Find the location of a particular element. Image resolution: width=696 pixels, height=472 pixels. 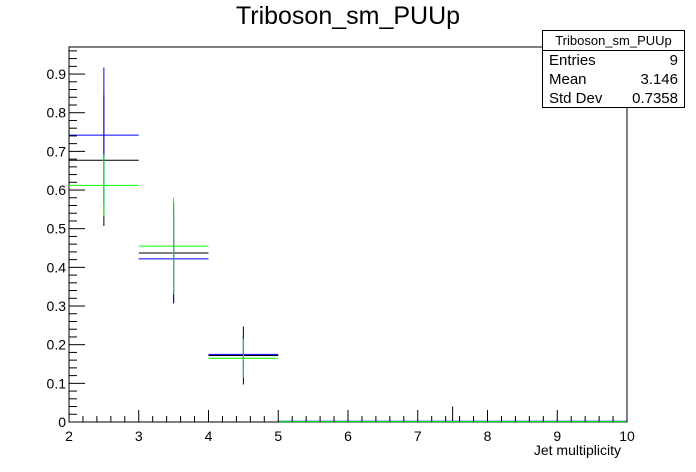

x-tick-label: 8 is located at coordinates (488, 436).